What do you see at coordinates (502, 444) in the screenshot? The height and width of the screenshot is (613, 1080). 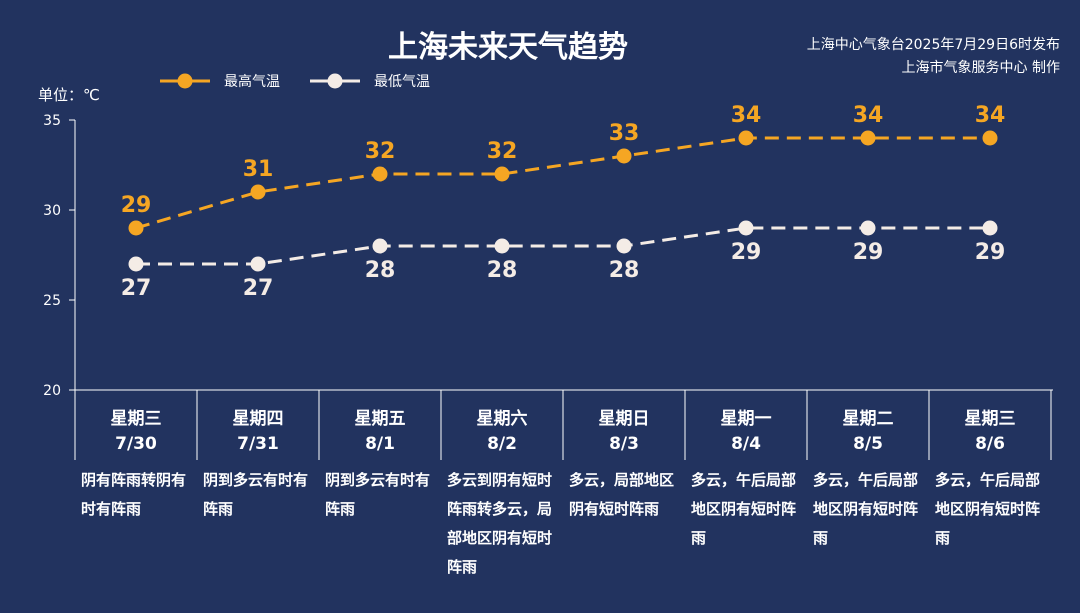 I see `date-label: 8/2` at bounding box center [502, 444].